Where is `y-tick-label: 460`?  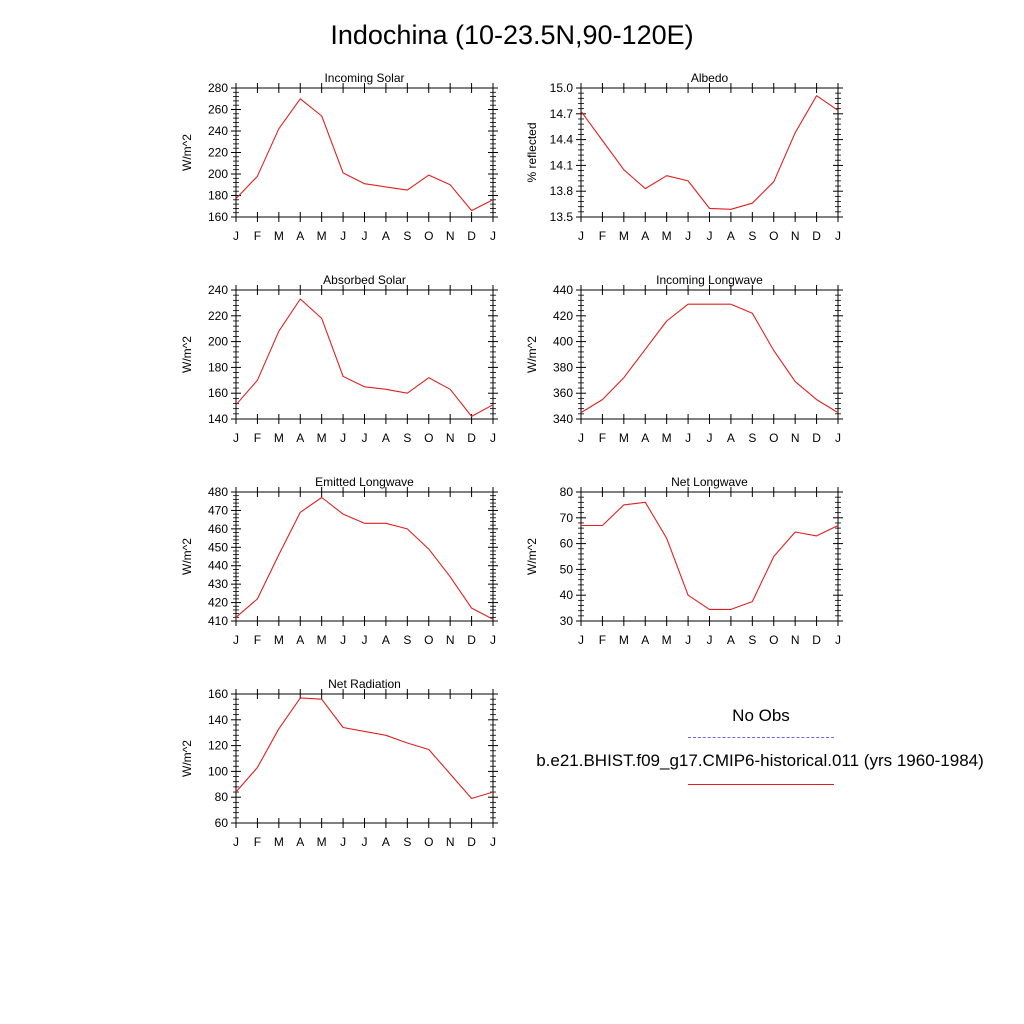
y-tick-label: 460 is located at coordinates (218, 529).